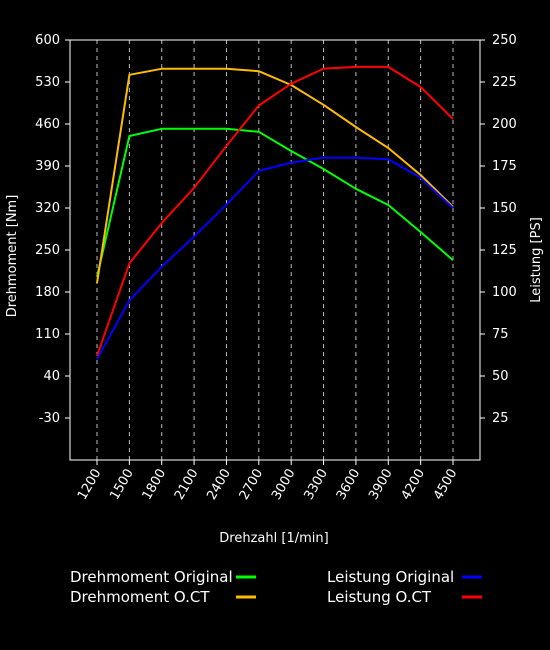 This screenshot has width=550, height=650. I want to click on x-tick-label: 1500, so click(122, 485).